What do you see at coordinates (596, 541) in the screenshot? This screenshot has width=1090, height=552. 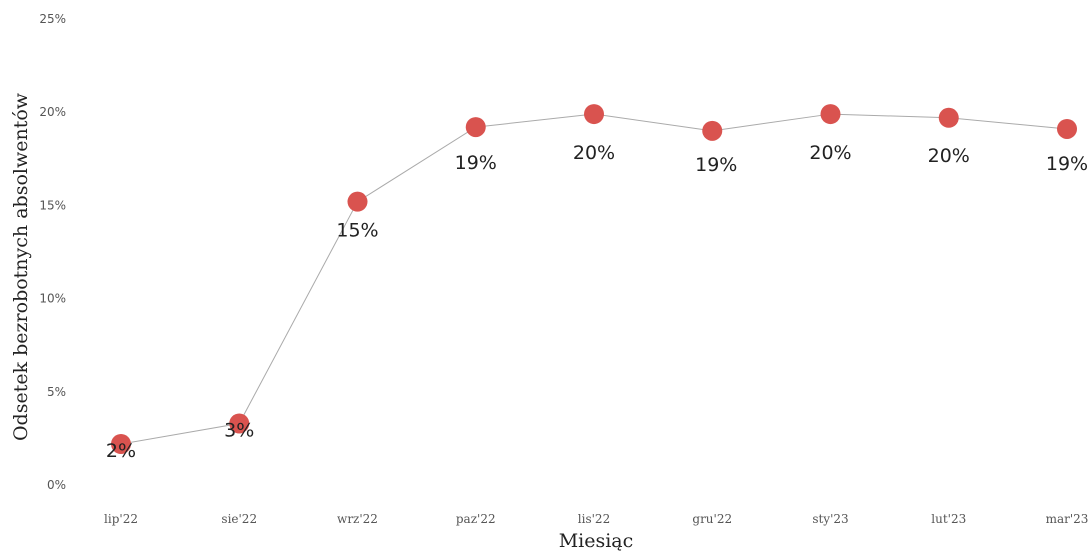 I see `x-axis-title: Miesiąc` at bounding box center [596, 541].